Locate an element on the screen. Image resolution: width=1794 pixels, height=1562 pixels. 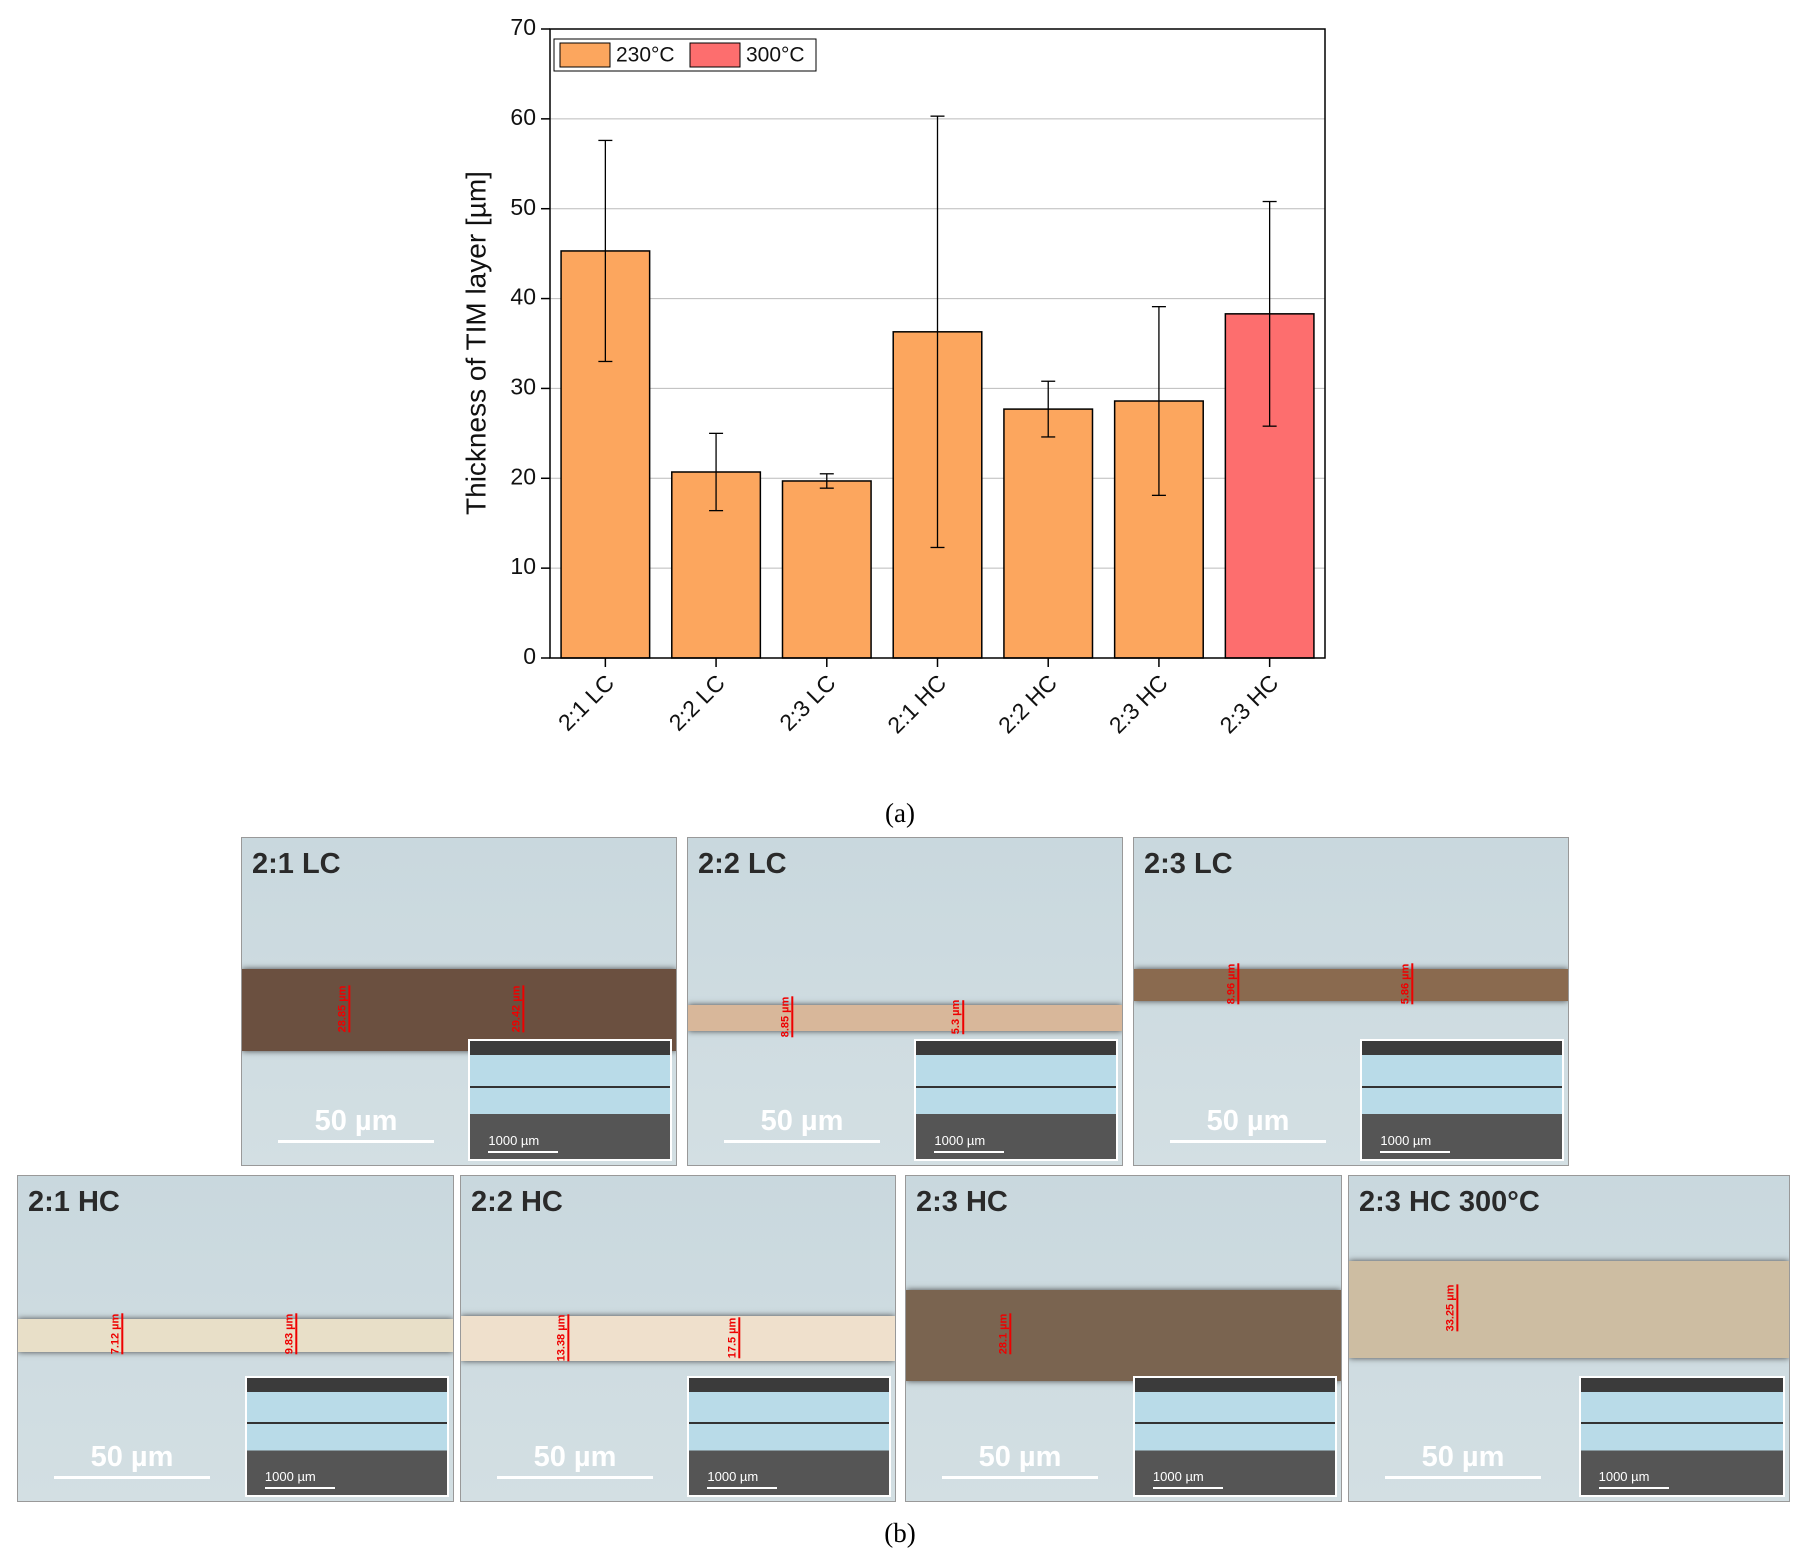
micrograph: 2:2 HC 13.38 µm 17.5 µm 50 µm 1000 µm is located at coordinates (678, 1338).